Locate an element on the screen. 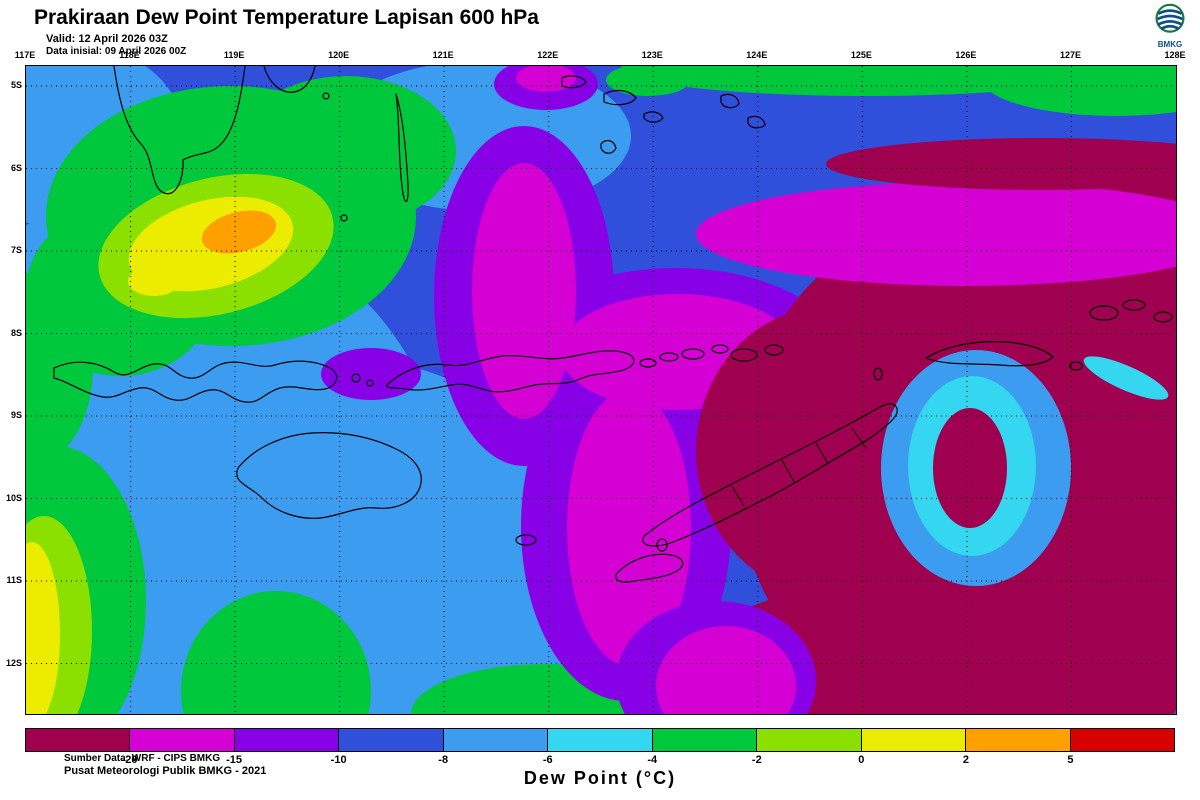 The height and width of the screenshot is (800, 1200). lat-tick-label: 11S is located at coordinates (14, 580).